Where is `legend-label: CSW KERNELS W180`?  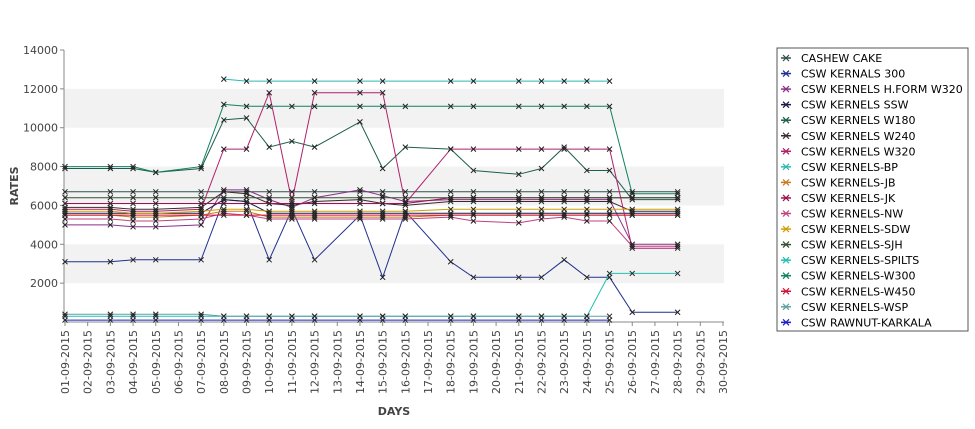 legend-label: CSW KERNELS W180 is located at coordinates (858, 120).